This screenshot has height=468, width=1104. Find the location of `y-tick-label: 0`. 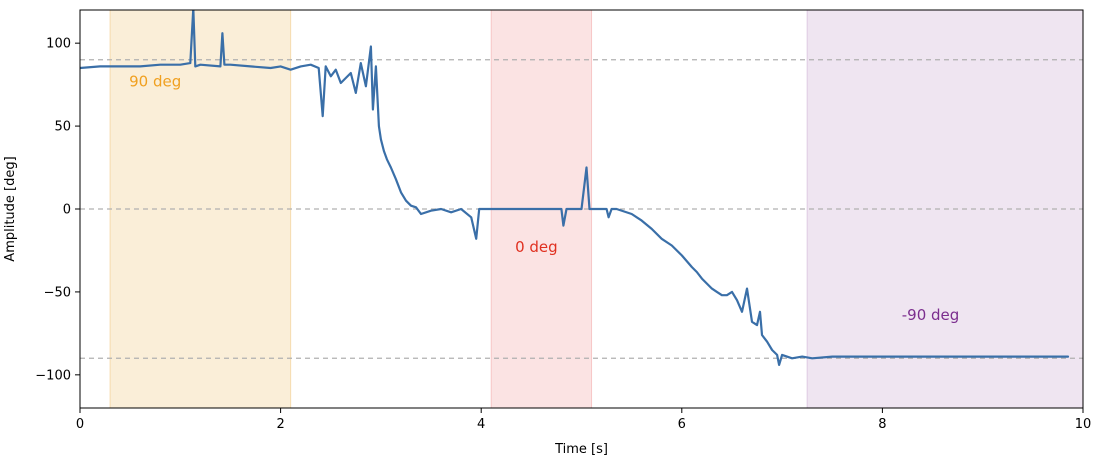

y-tick-label: 0 is located at coordinates (67, 210).